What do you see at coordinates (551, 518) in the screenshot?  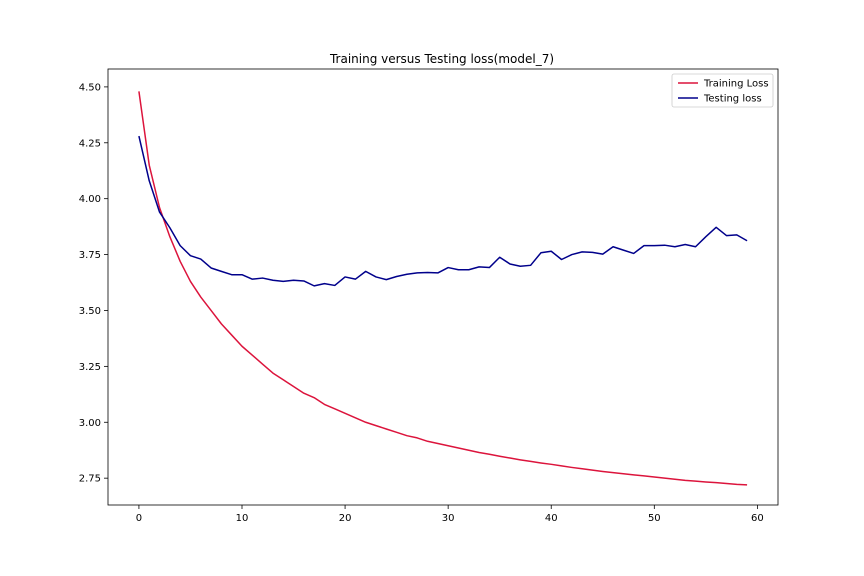 I see `x-tick-label: 40` at bounding box center [551, 518].